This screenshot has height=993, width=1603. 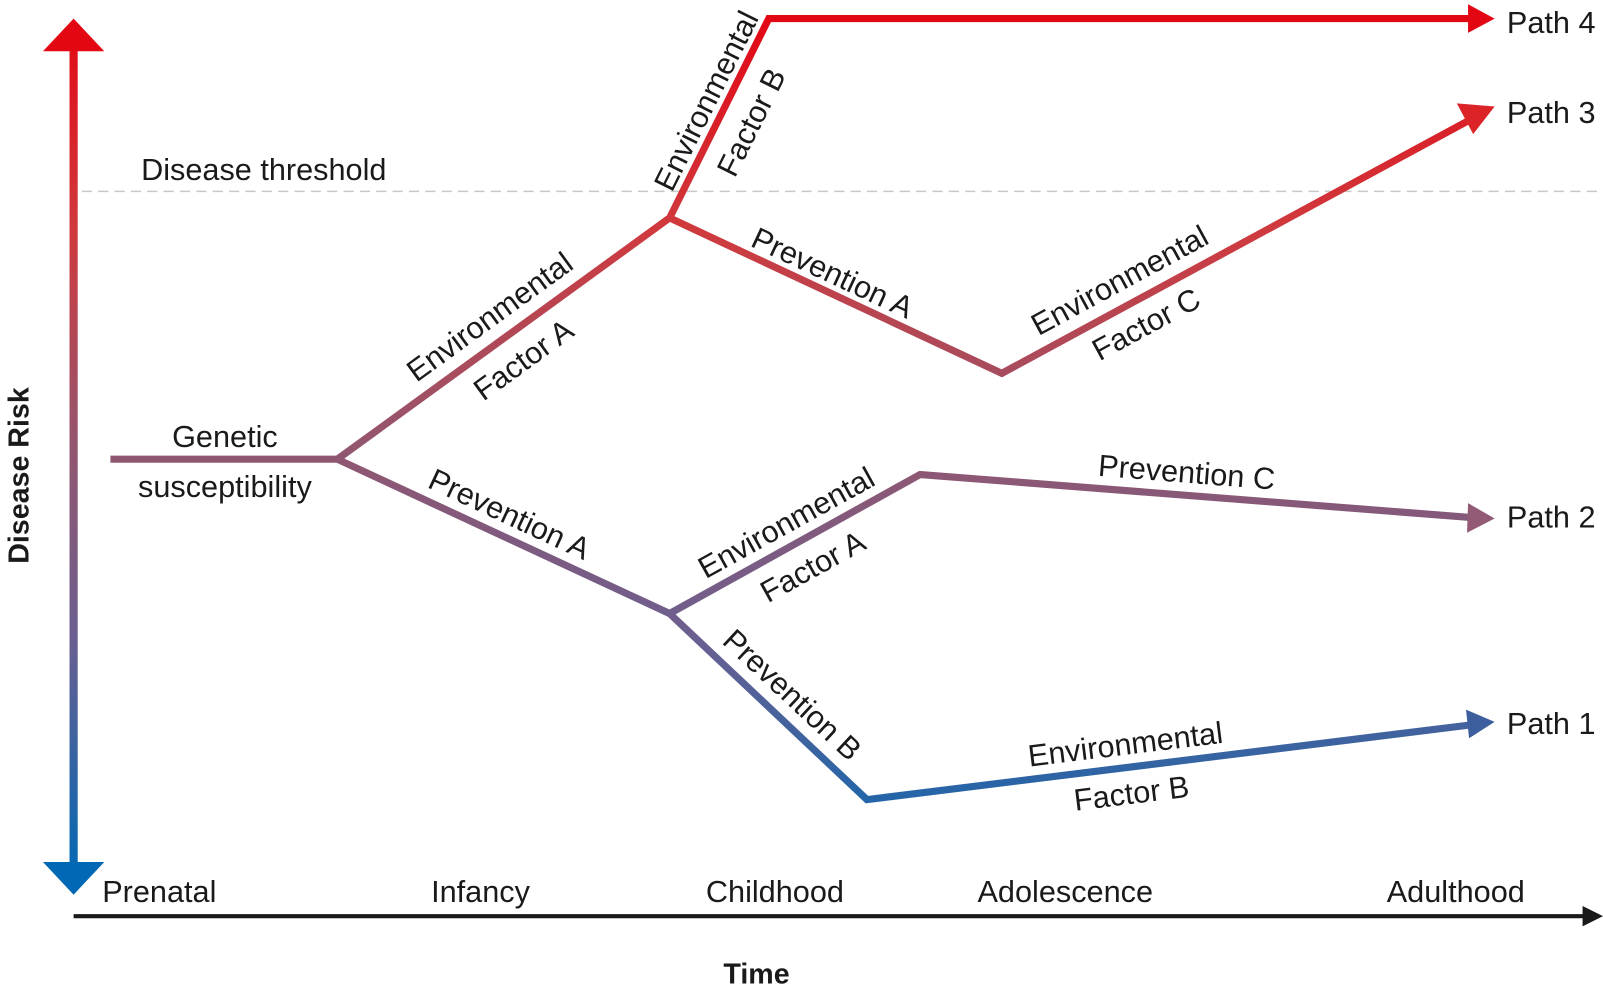 I want to click on path-1-arrowhead, so click(x=1480, y=724).